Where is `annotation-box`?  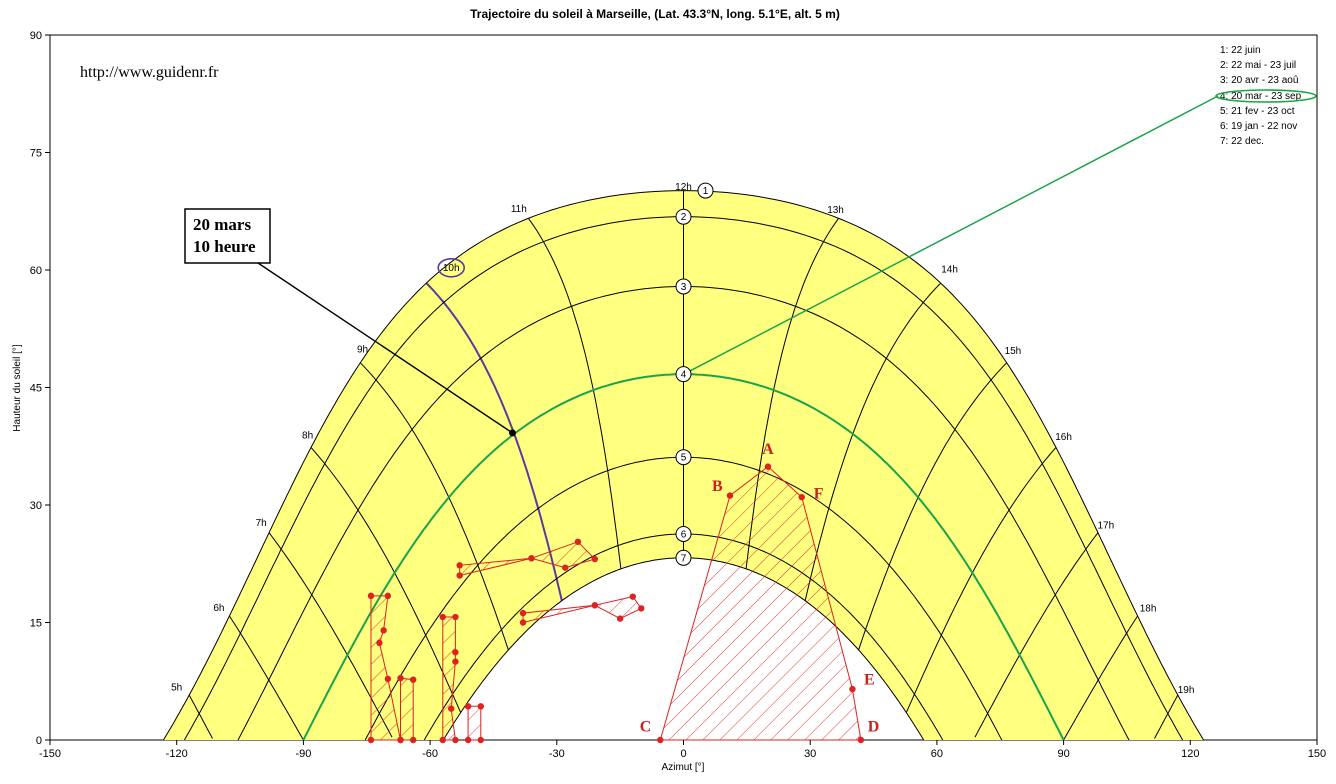 annotation-box is located at coordinates (227, 236).